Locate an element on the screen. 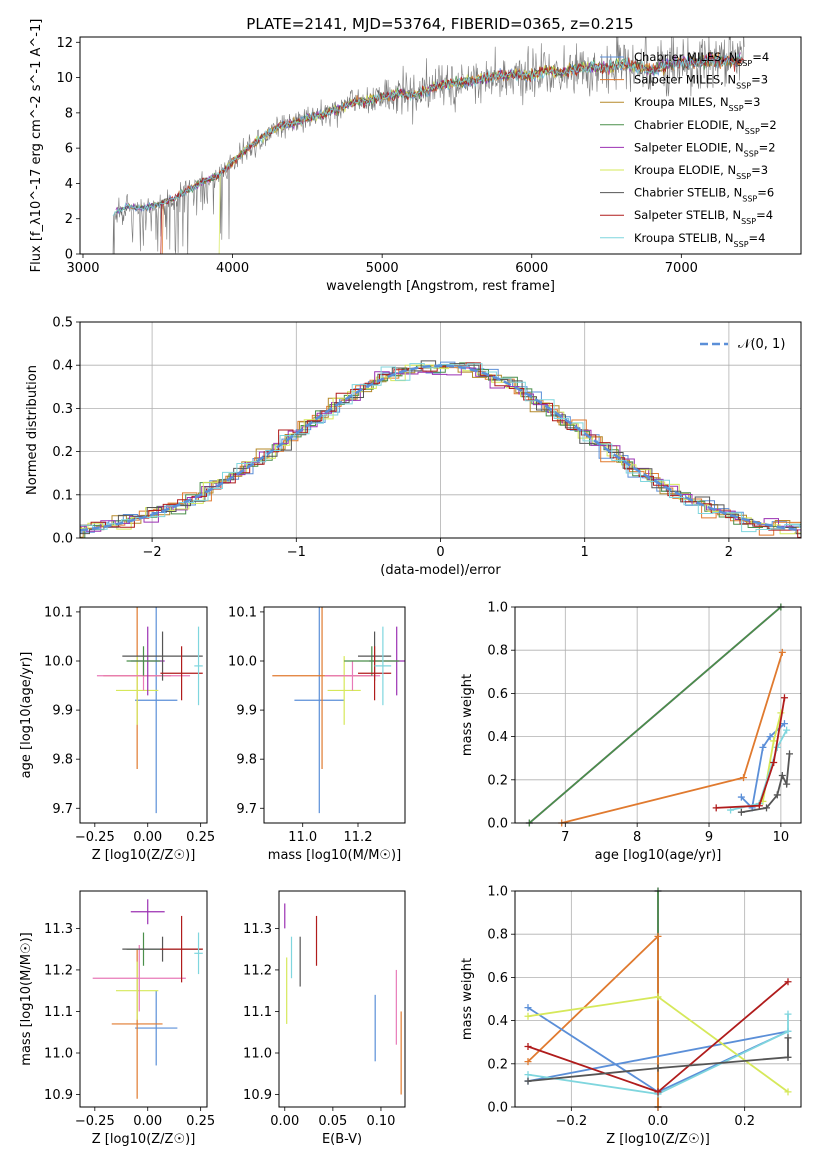 This screenshot has width=819, height=1170. y-tick-label: 11.1 is located at coordinates (58, 1012).